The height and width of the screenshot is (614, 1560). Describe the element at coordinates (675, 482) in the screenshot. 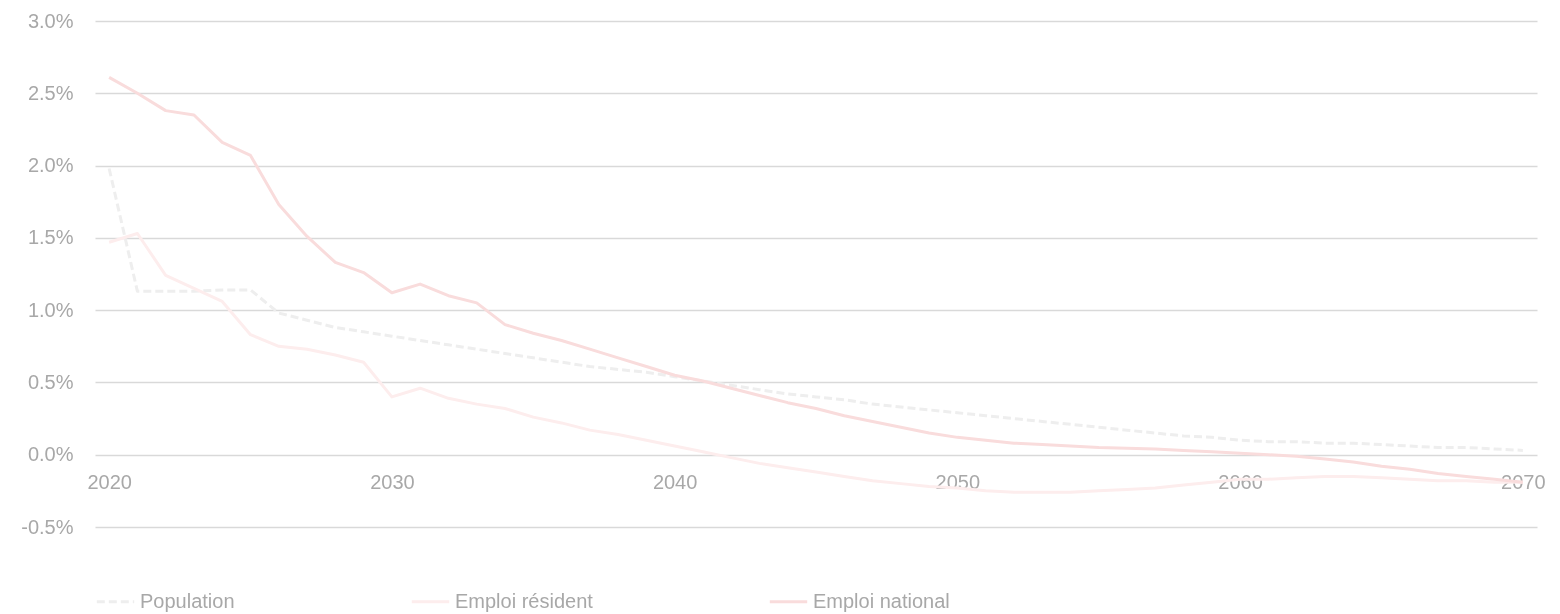

I see `x-tick-label: 2040` at that location.